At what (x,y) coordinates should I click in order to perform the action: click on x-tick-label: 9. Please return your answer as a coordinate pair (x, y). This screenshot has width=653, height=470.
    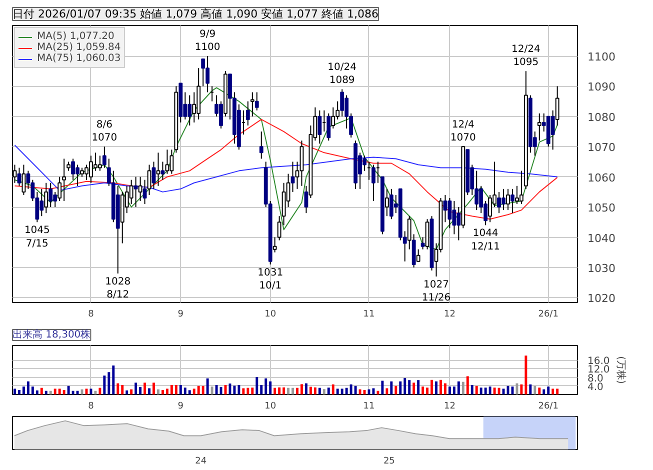
    Looking at the image, I should click on (181, 407).